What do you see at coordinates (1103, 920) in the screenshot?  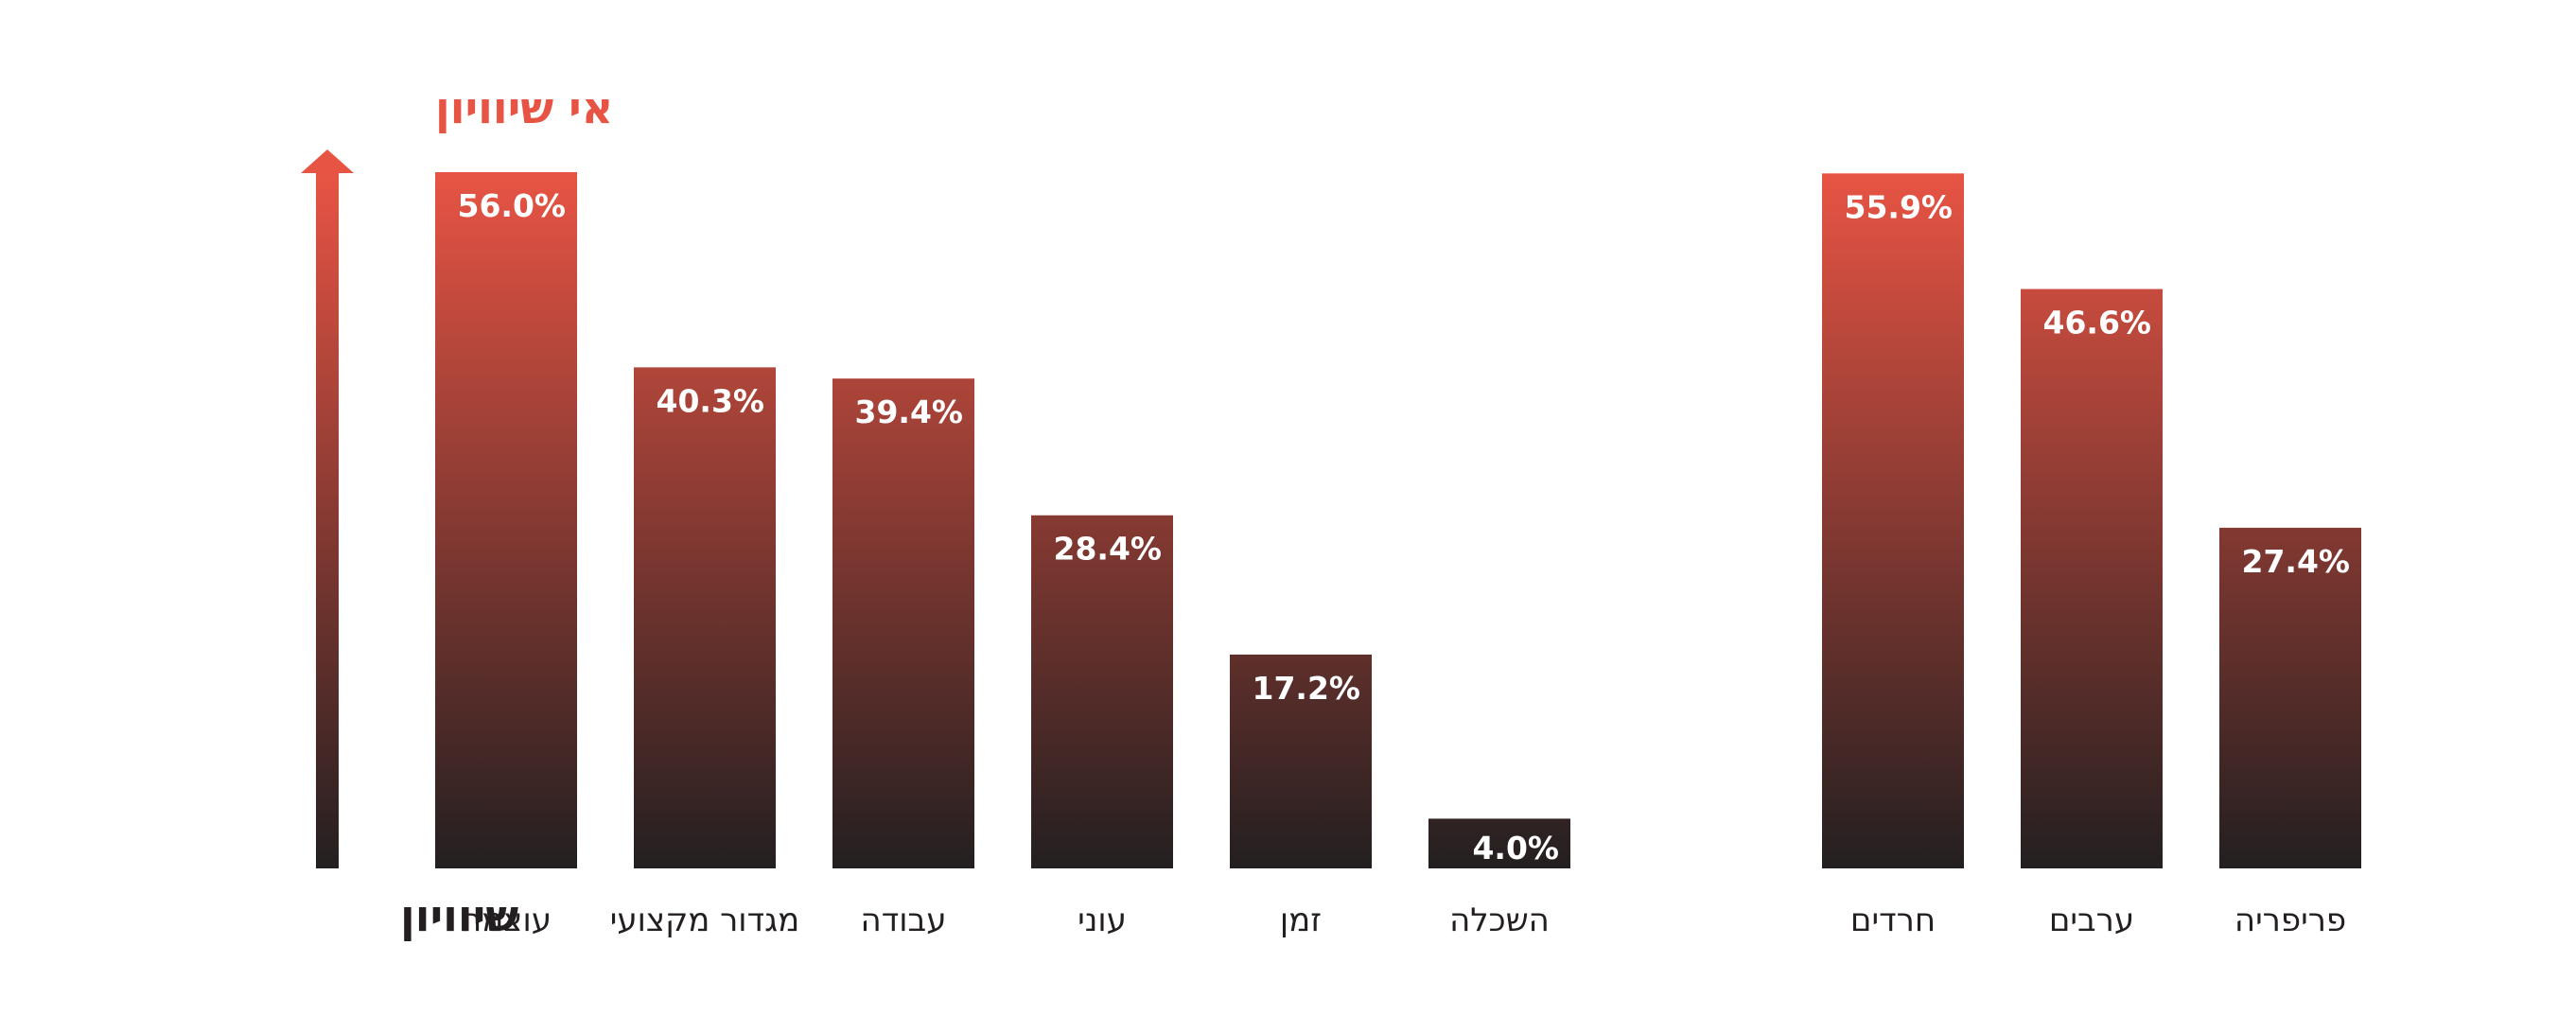 I see `category-label: עוני` at bounding box center [1103, 920].